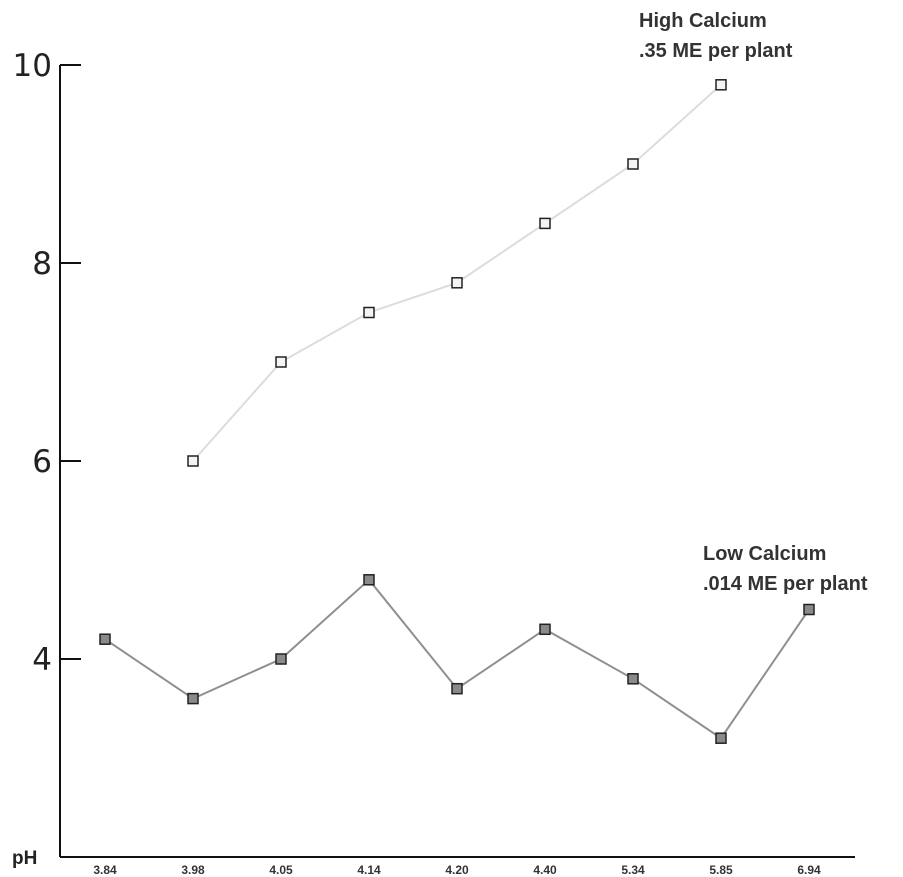 The image size is (903, 877). Describe the element at coordinates (457, 659) in the screenshot. I see `series-line-low-calcium` at that location.